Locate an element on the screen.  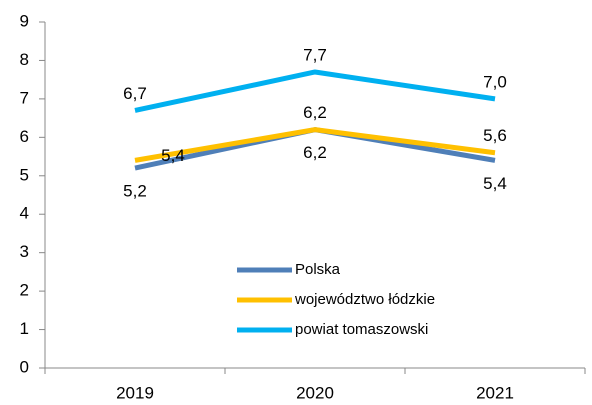
data-label: 6,7 is located at coordinates (135, 93).